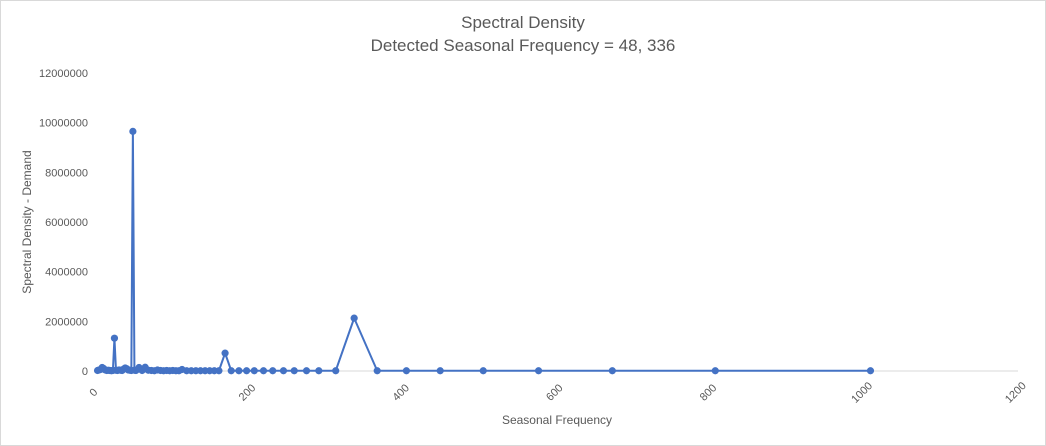  Describe the element at coordinates (523, 45) in the screenshot. I see `chart-subtitle: Detected Seasonal Frequency = 48, 336` at that location.